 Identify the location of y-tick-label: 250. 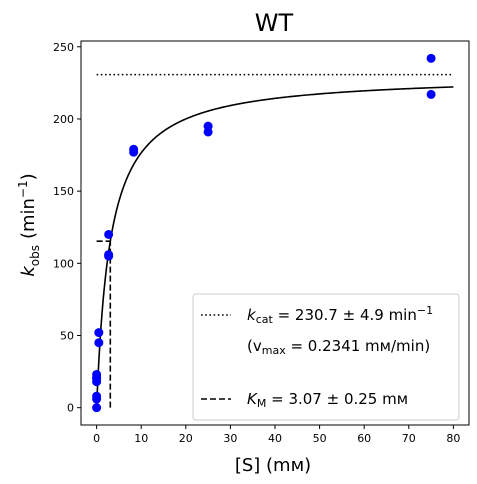
(63, 47).